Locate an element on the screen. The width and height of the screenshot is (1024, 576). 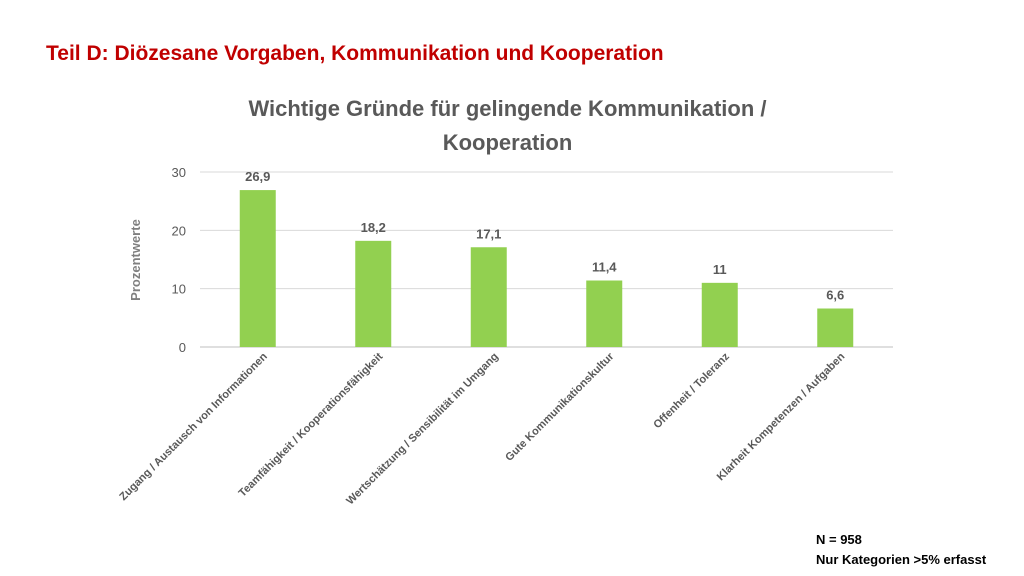
y-tick-label: 20 is located at coordinates (179, 230).